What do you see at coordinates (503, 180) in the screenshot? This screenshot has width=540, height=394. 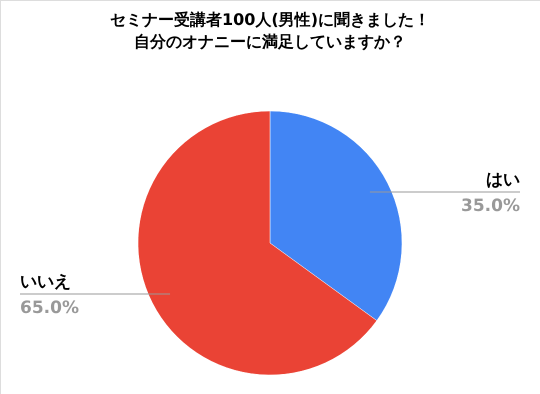 I see `slice-label: はい` at bounding box center [503, 180].